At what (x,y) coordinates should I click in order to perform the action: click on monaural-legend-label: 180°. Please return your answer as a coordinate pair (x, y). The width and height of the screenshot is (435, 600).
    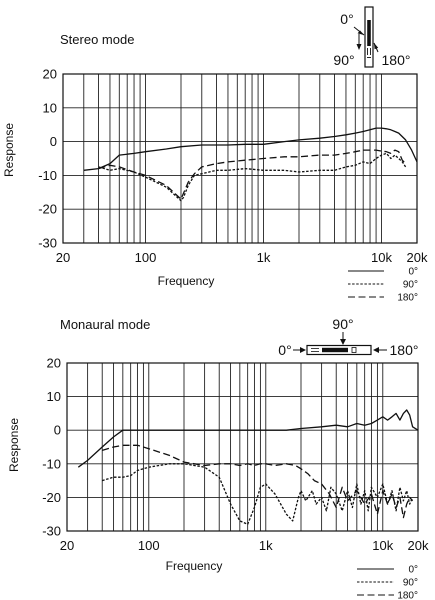
    Looking at the image, I should click on (407, 595).